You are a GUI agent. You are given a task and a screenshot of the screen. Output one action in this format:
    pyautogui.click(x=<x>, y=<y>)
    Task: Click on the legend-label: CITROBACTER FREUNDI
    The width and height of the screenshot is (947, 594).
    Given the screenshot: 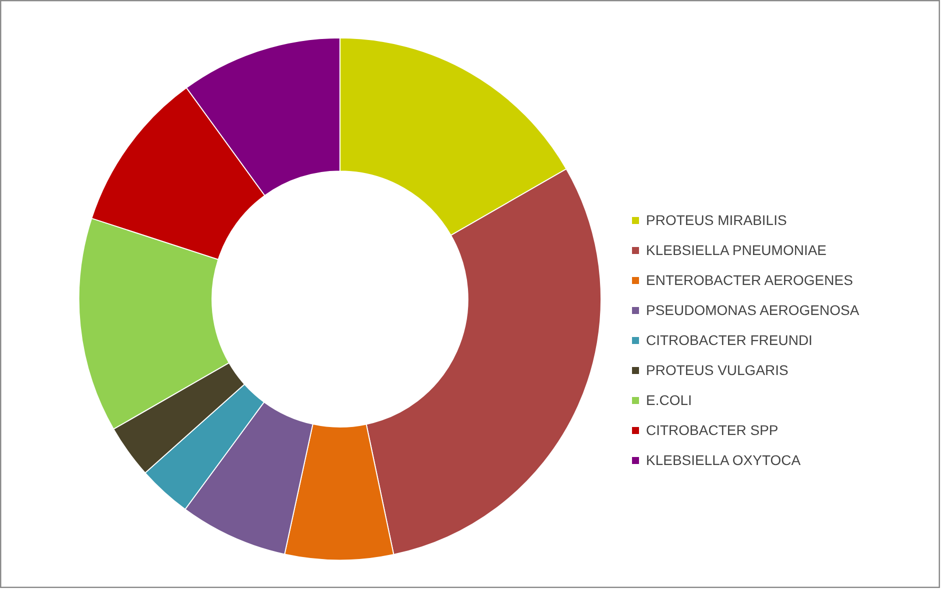 What is the action you would take?
    pyautogui.click(x=729, y=340)
    